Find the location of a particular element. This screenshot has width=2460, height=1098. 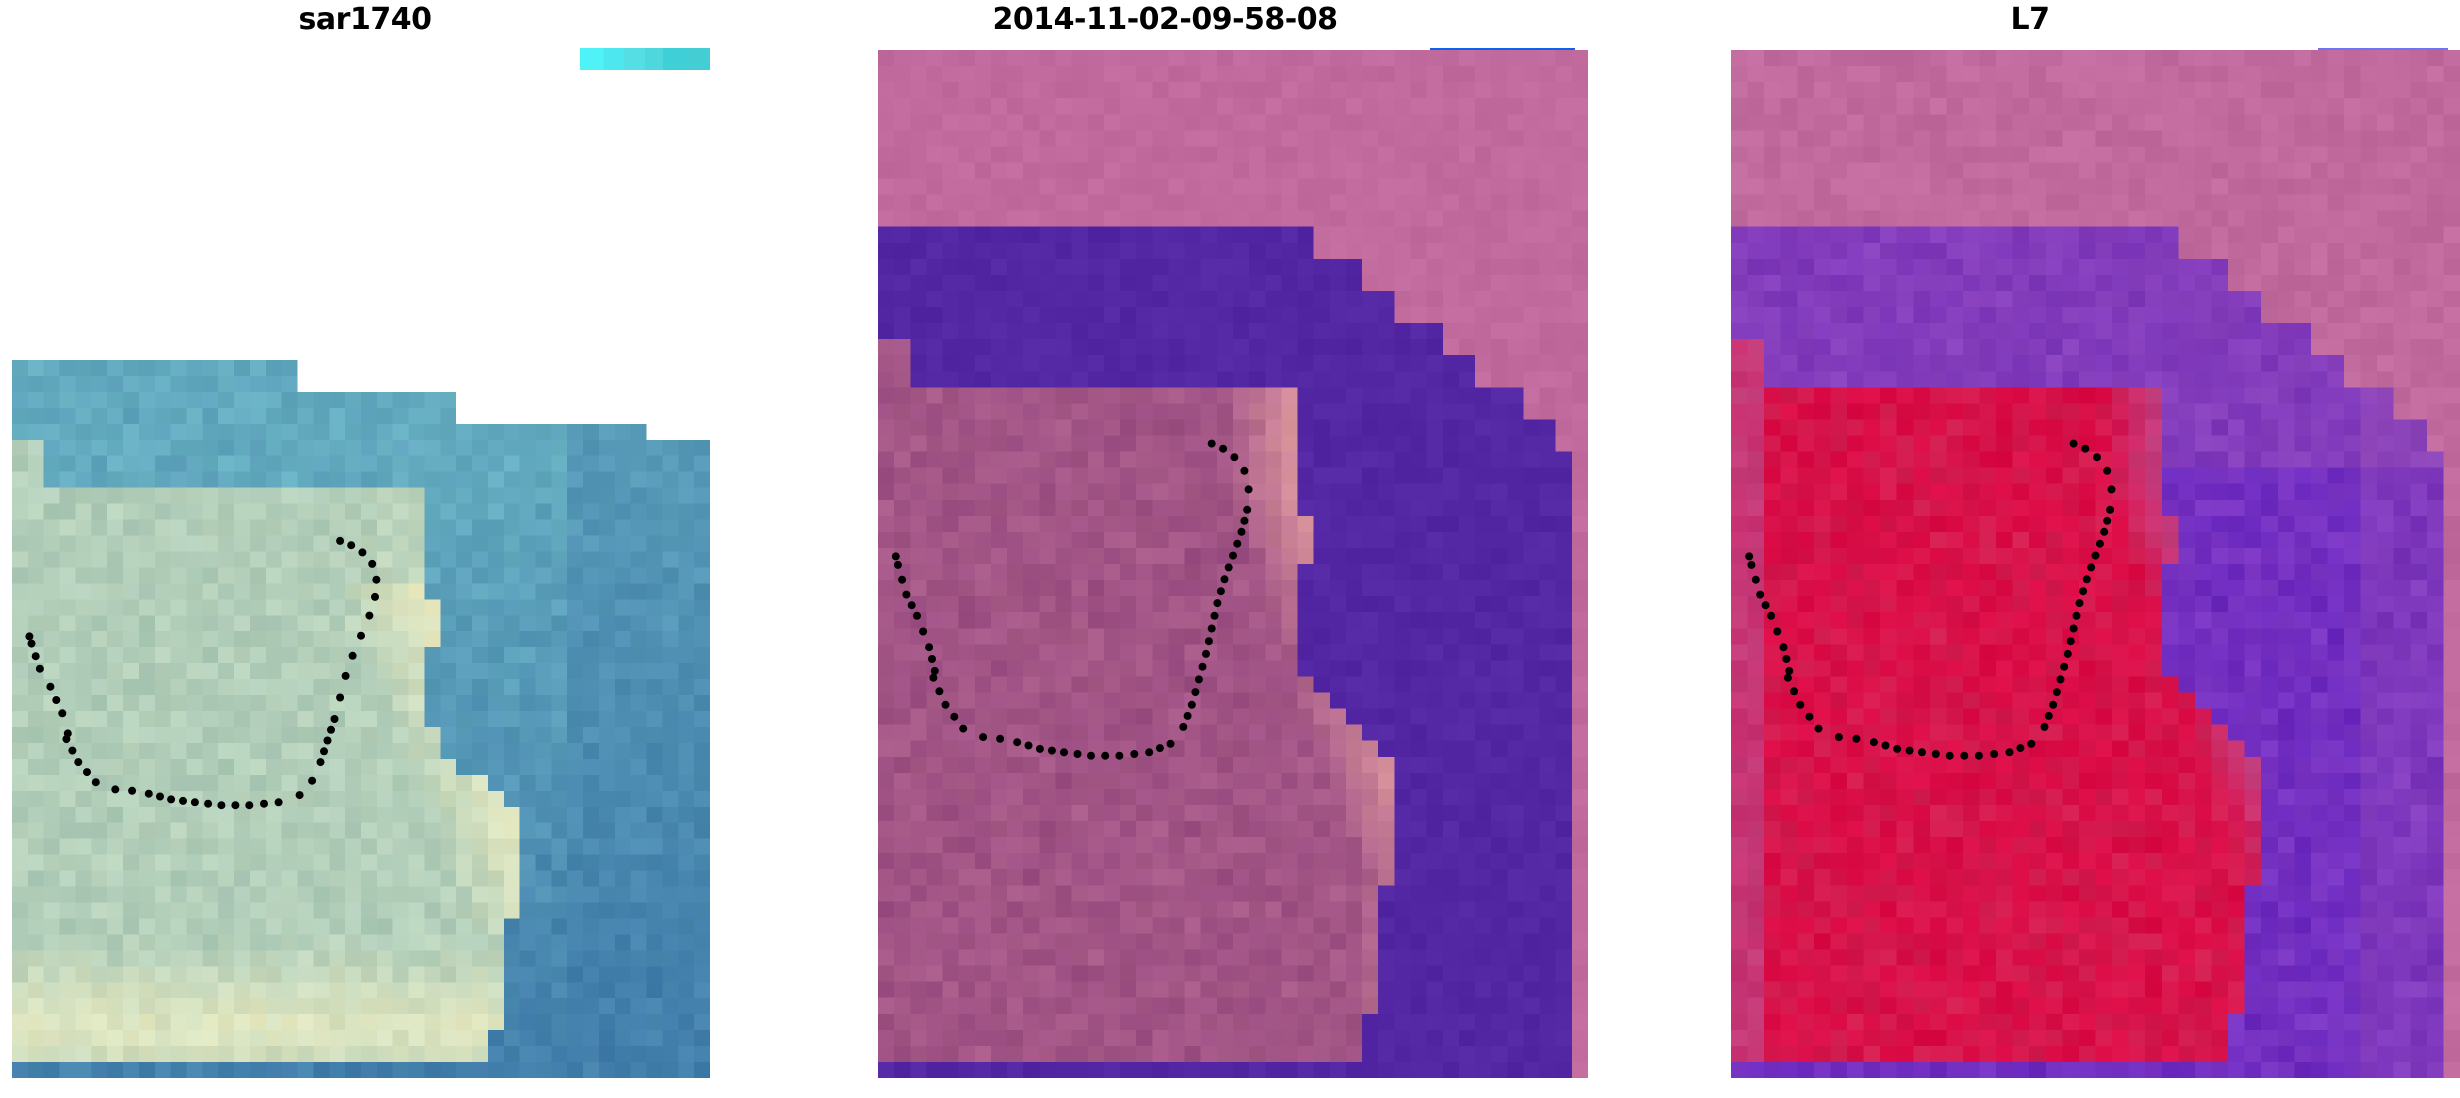

panel-sar1740-title: sar1740 is located at coordinates (365, 19).